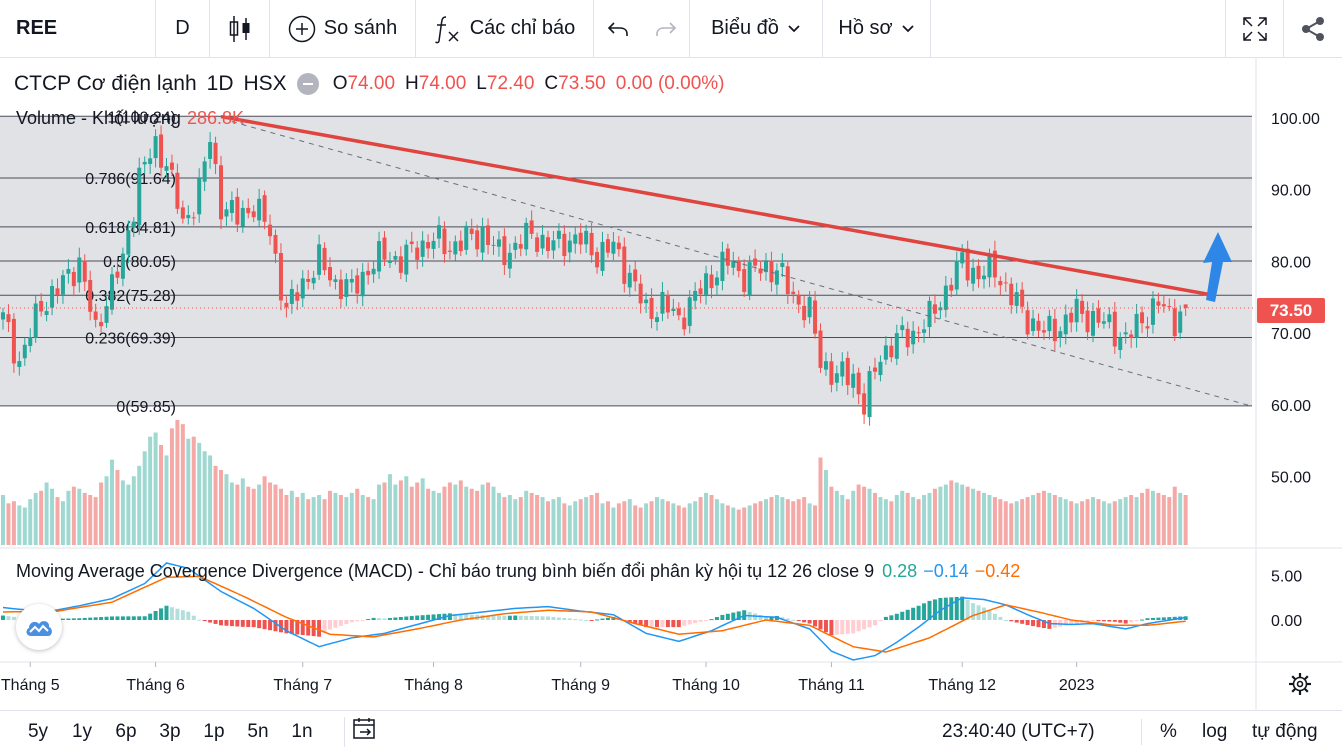 This screenshot has height=753, width=1342. Describe the element at coordinates (794, 29) in the screenshot. I see `chevron-down-icon` at that location.